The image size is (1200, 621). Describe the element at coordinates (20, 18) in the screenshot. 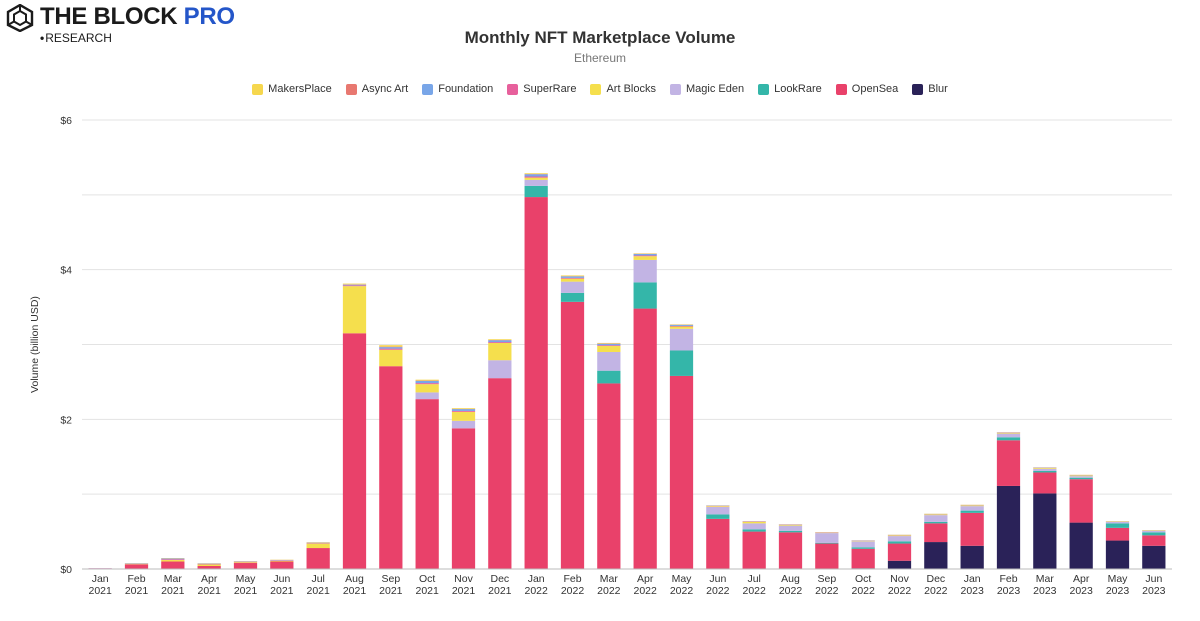

I see `block-cube-icon` at that location.